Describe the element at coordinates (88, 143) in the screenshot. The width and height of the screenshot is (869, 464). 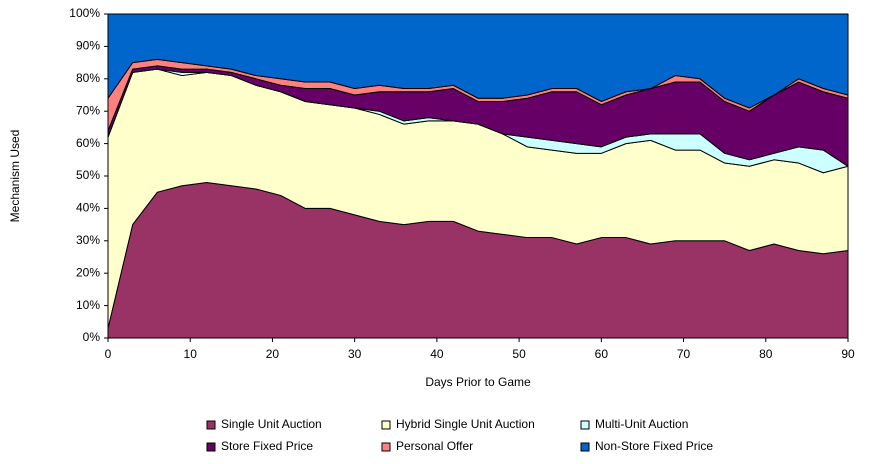
I see `y-tick-label: 60%` at that location.